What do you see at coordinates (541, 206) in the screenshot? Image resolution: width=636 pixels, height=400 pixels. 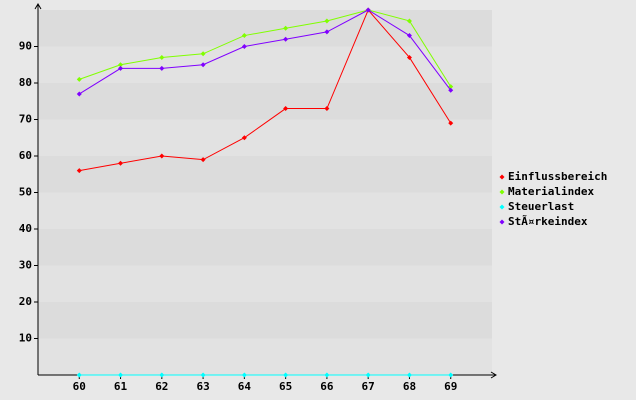 I see `legend-label: Steuerlast` at bounding box center [541, 206].